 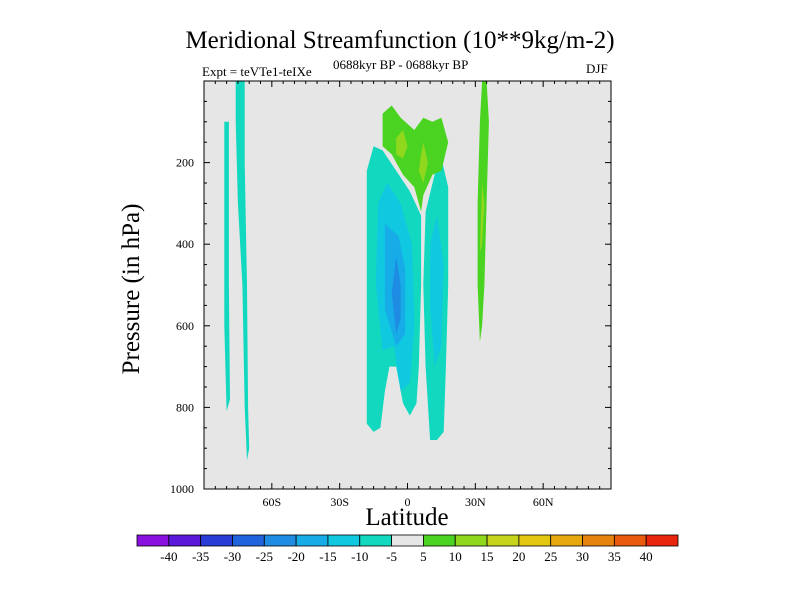 I want to click on colorbar-label: 10, so click(x=455, y=556).